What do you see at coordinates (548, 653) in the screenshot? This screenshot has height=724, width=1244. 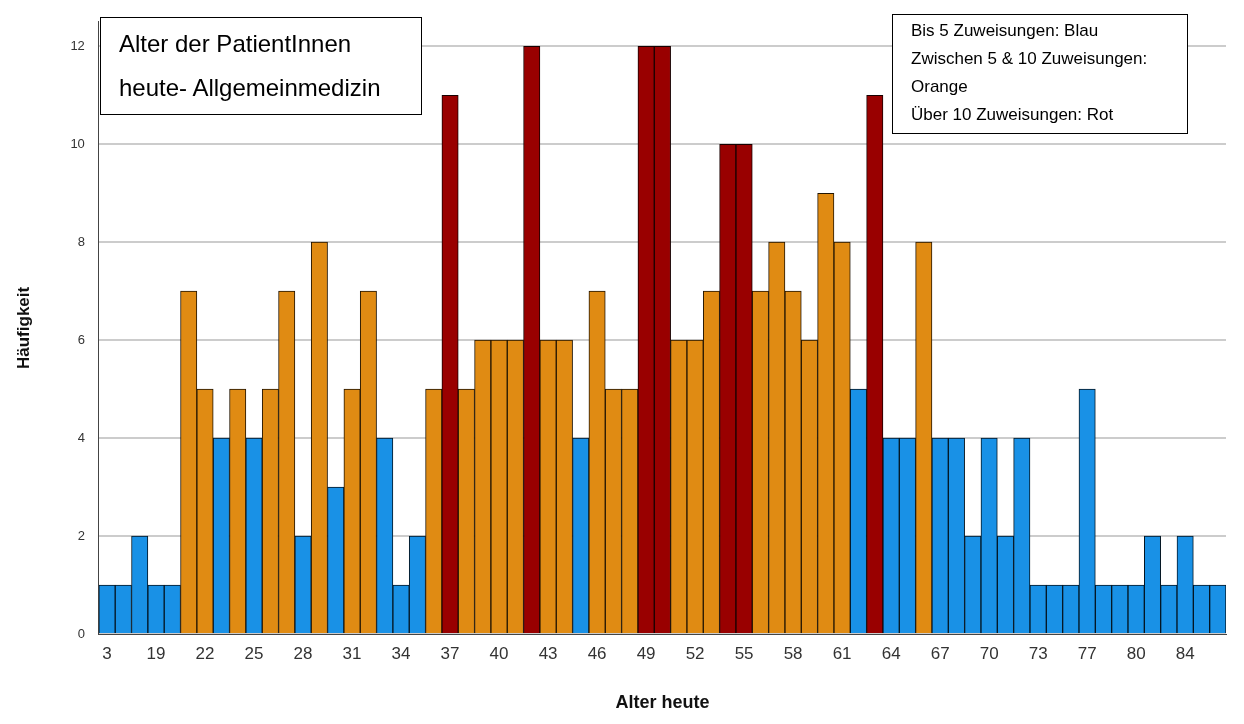 I see `x-tick-label: 43` at bounding box center [548, 653].